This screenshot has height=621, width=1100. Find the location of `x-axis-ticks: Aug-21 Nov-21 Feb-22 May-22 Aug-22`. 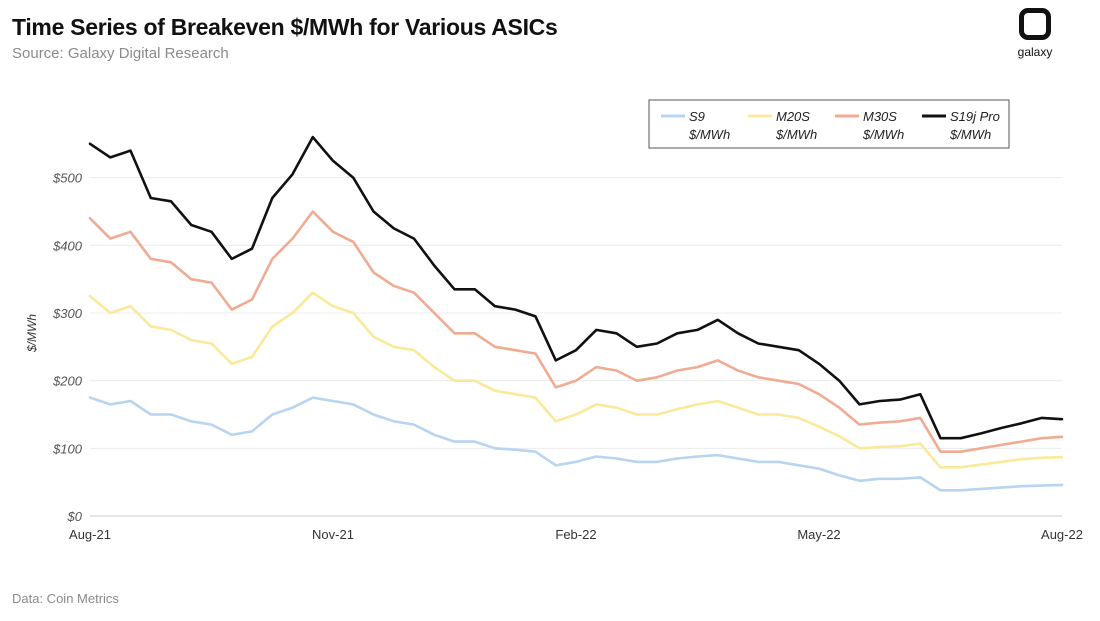

x-axis-ticks: Aug-21 Nov-21 Feb-22 May-22 Aug-22 is located at coordinates (576, 534).